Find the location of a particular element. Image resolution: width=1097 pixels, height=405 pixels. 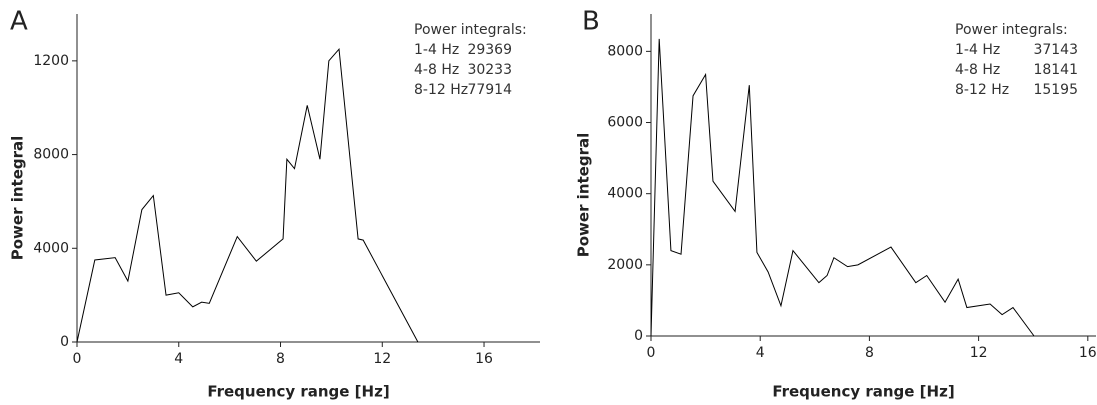

panel-letter: B is located at coordinates (591, 22).